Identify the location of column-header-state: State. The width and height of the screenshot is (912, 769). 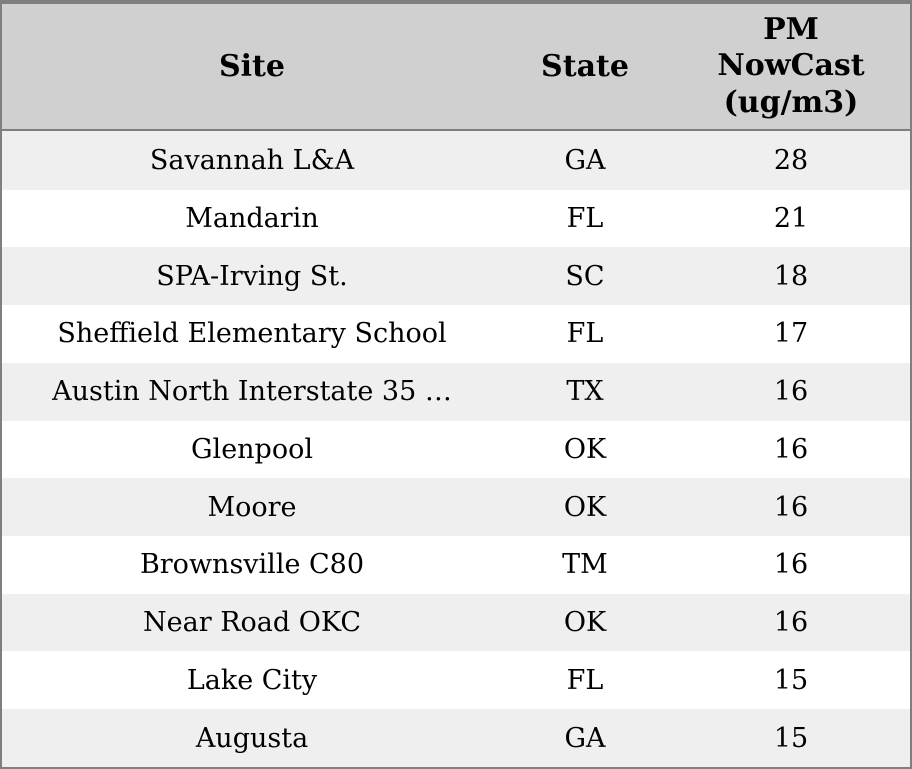
(585, 67).